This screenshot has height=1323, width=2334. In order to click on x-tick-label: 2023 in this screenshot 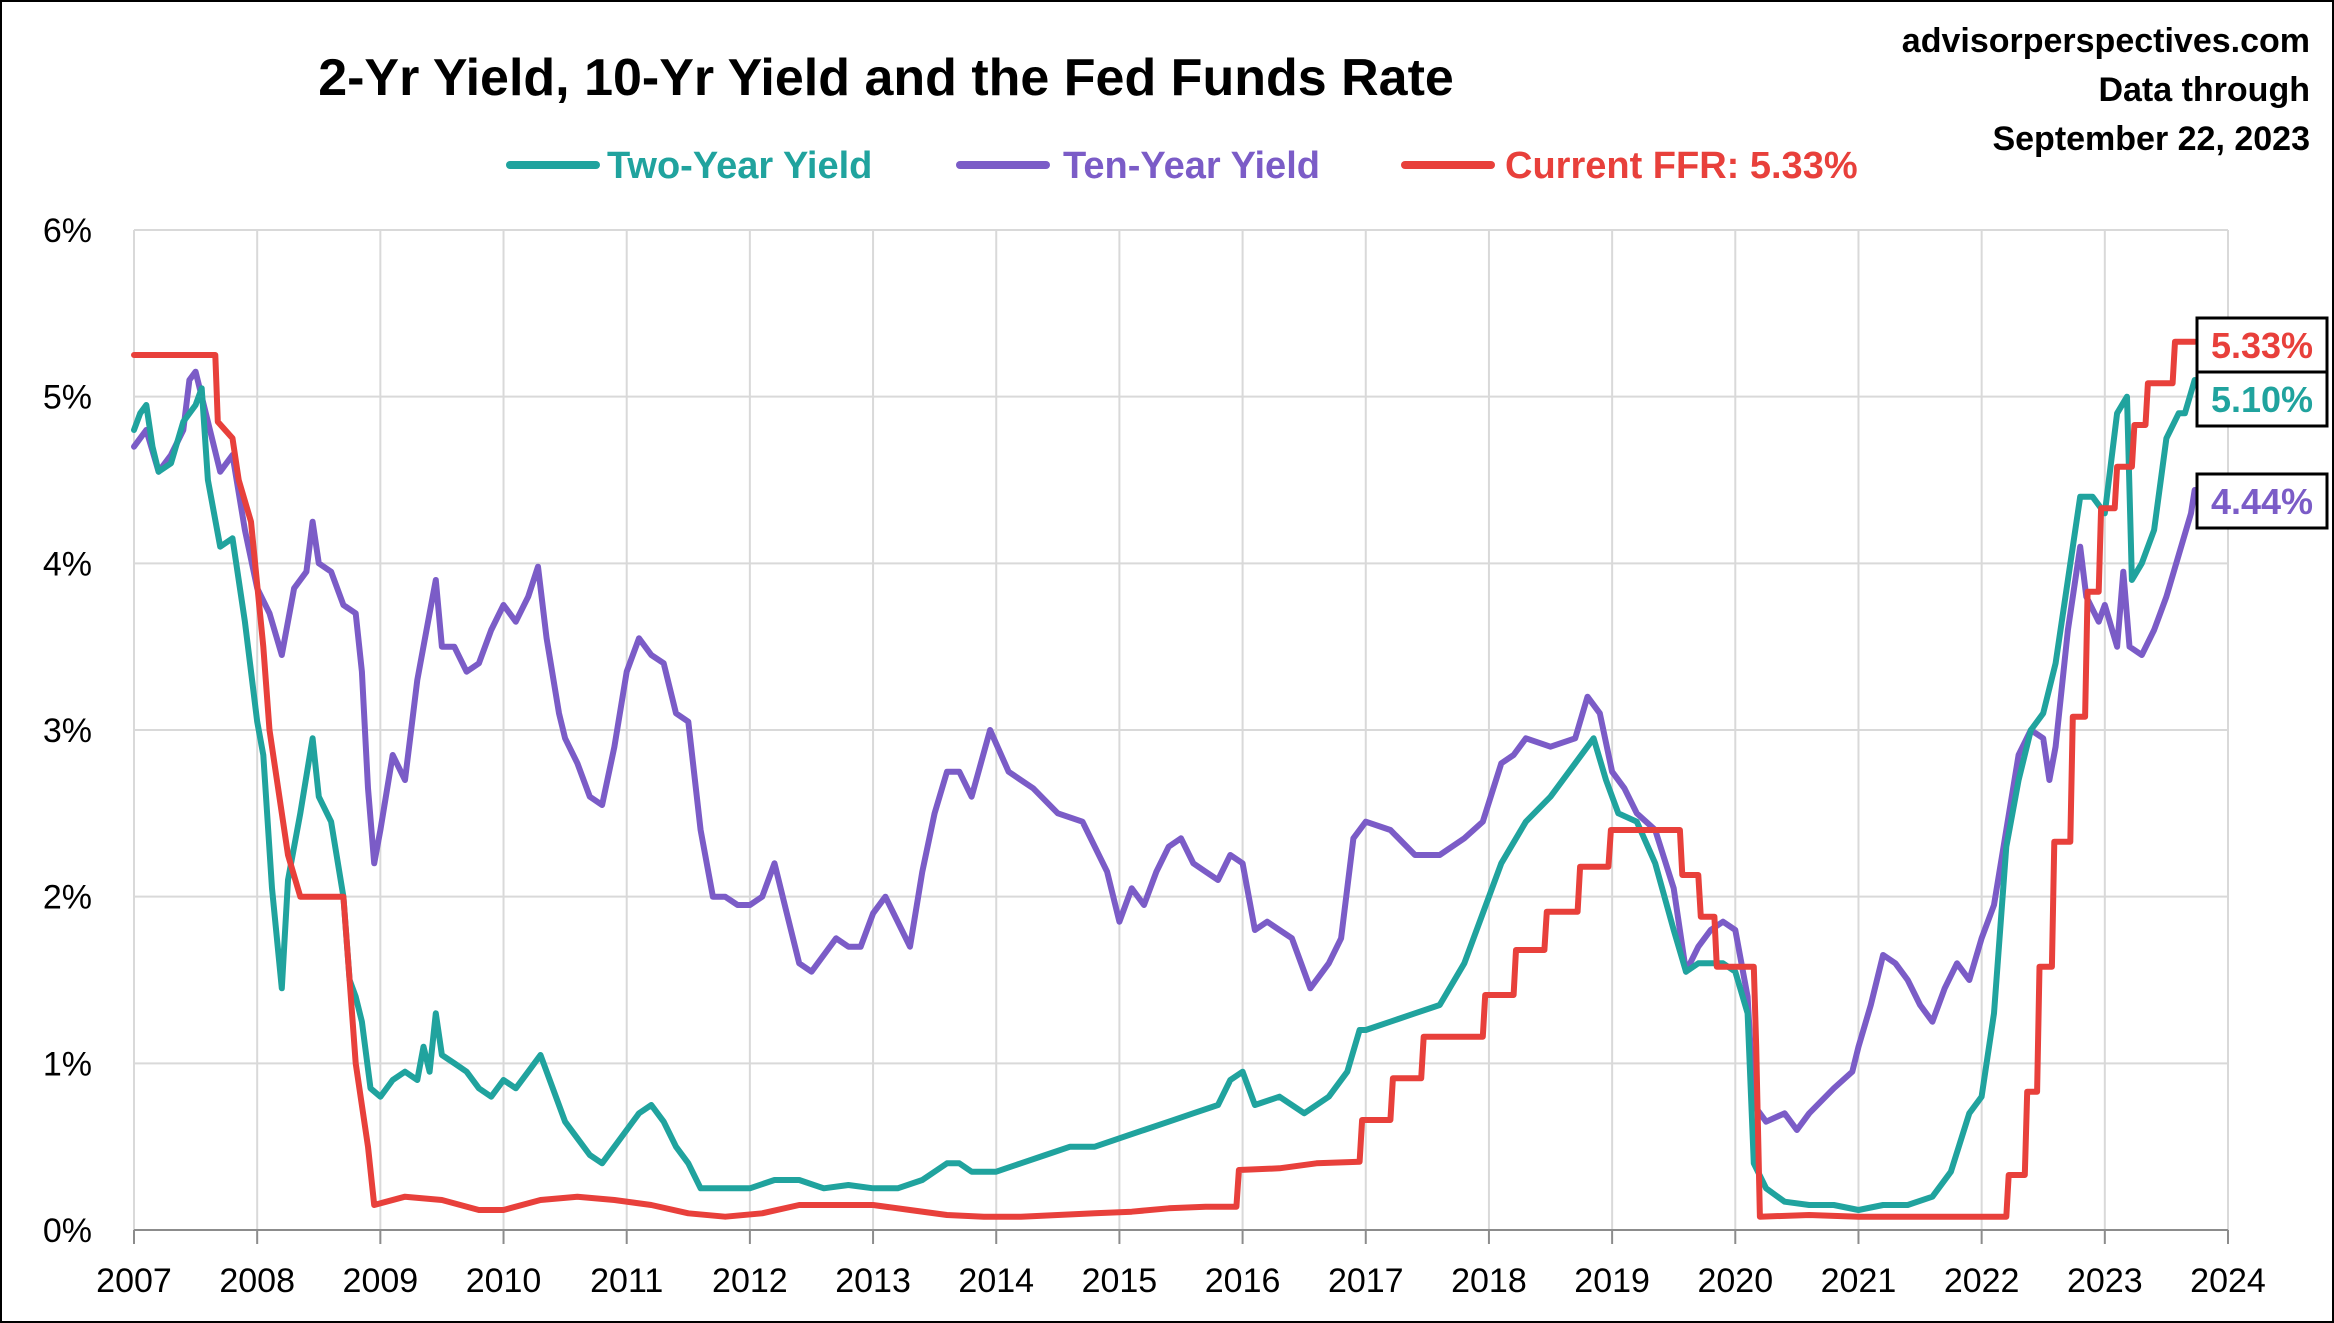, I will do `click(2105, 1281)`.